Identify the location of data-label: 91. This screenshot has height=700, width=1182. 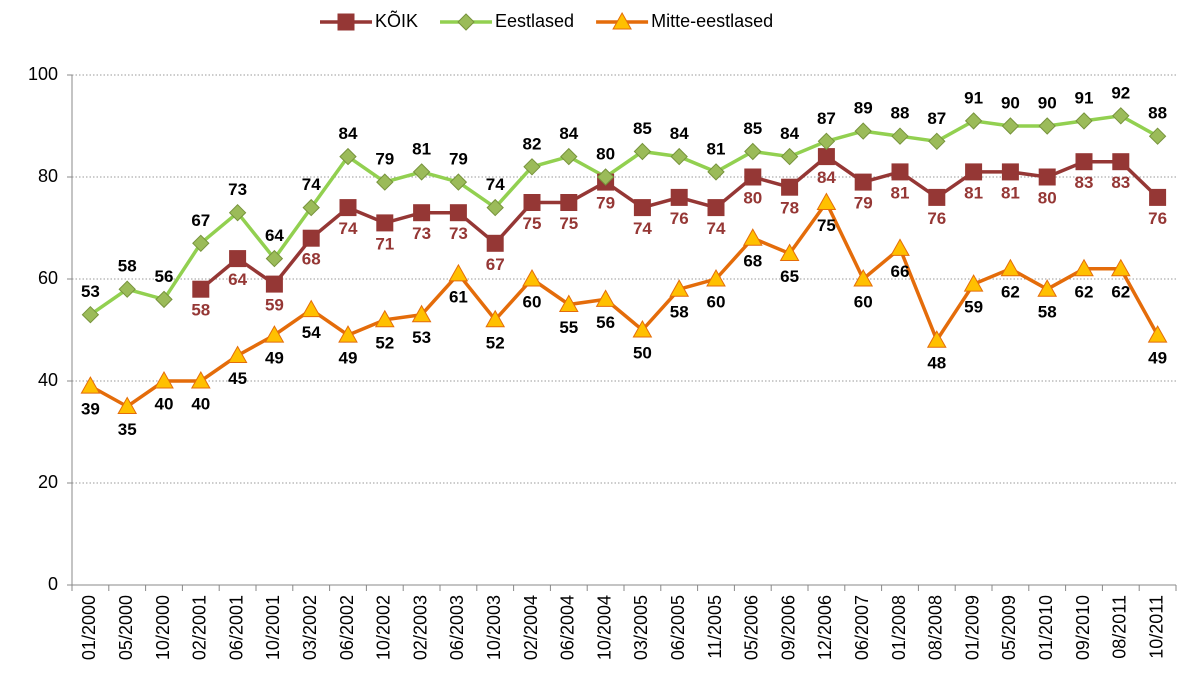
(973, 97).